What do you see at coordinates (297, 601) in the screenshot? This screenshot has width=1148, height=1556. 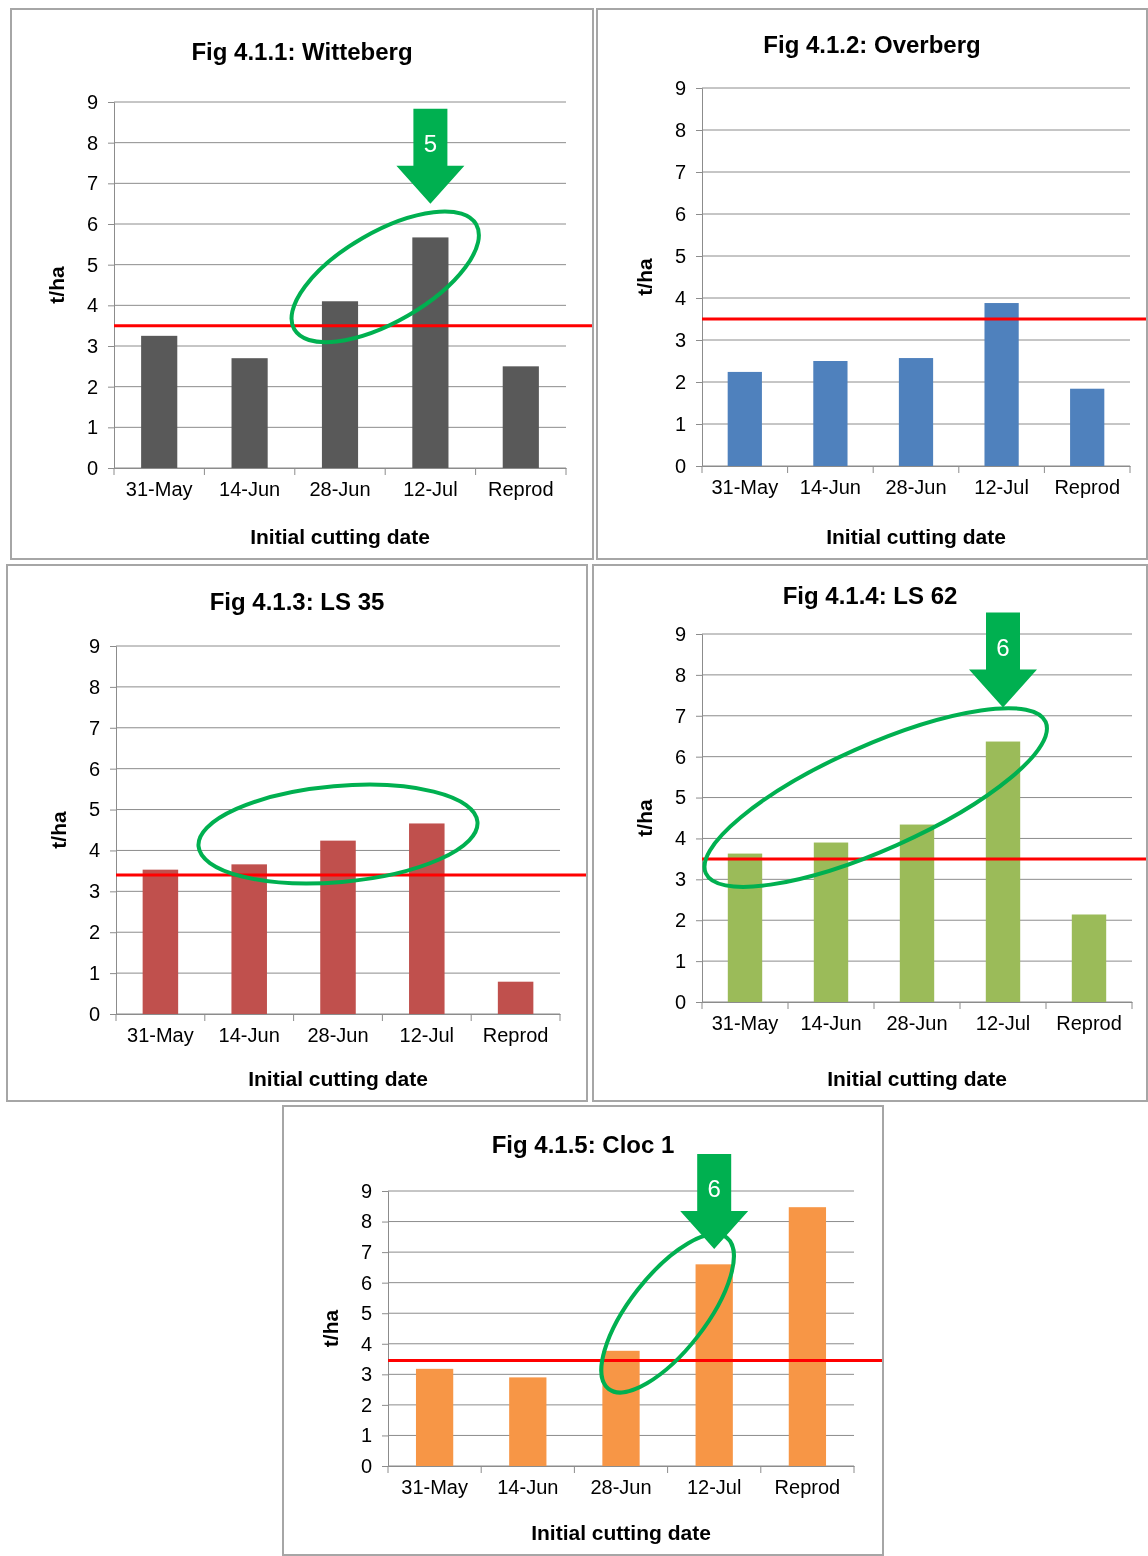 I see `chart-title: Fig 4.1.3: LS 35` at bounding box center [297, 601].